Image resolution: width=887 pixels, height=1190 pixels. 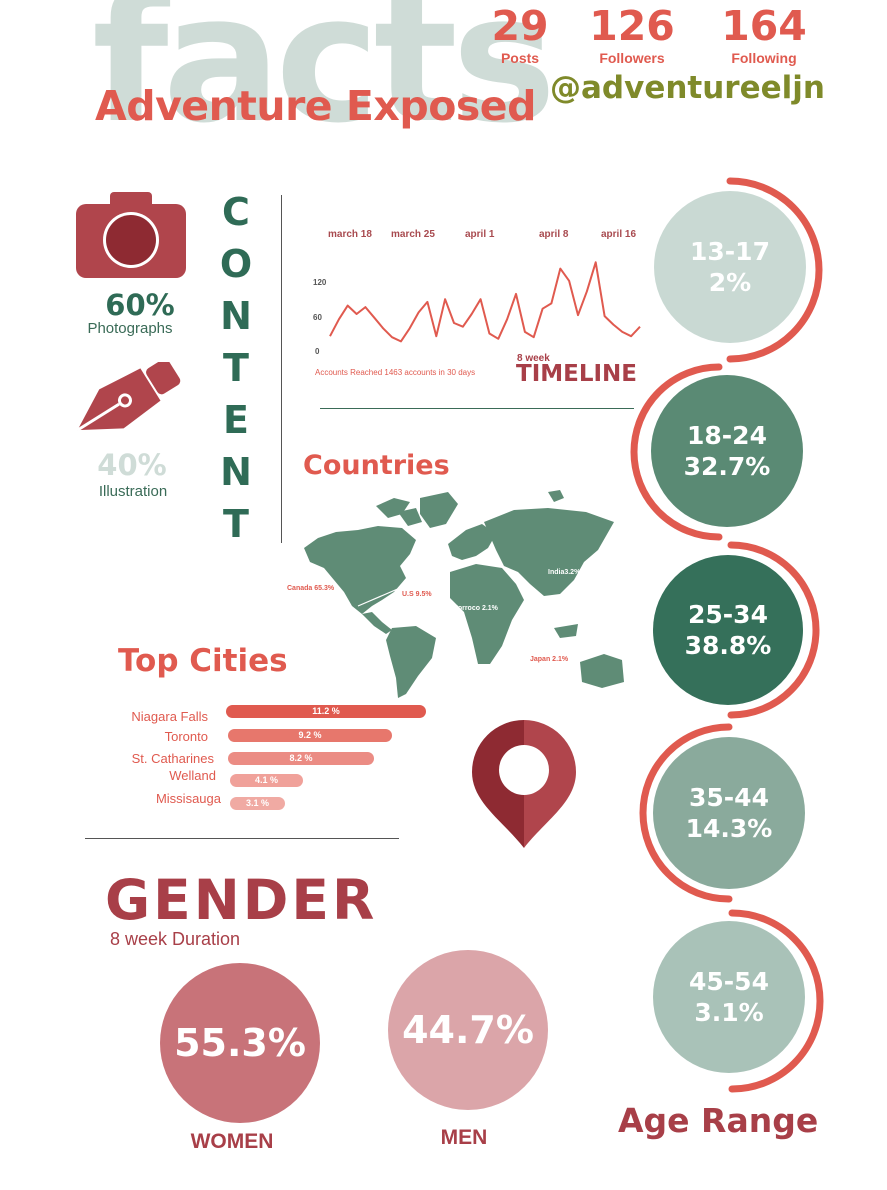 I want to click on men-circle: 44.7%, so click(x=468, y=1030).